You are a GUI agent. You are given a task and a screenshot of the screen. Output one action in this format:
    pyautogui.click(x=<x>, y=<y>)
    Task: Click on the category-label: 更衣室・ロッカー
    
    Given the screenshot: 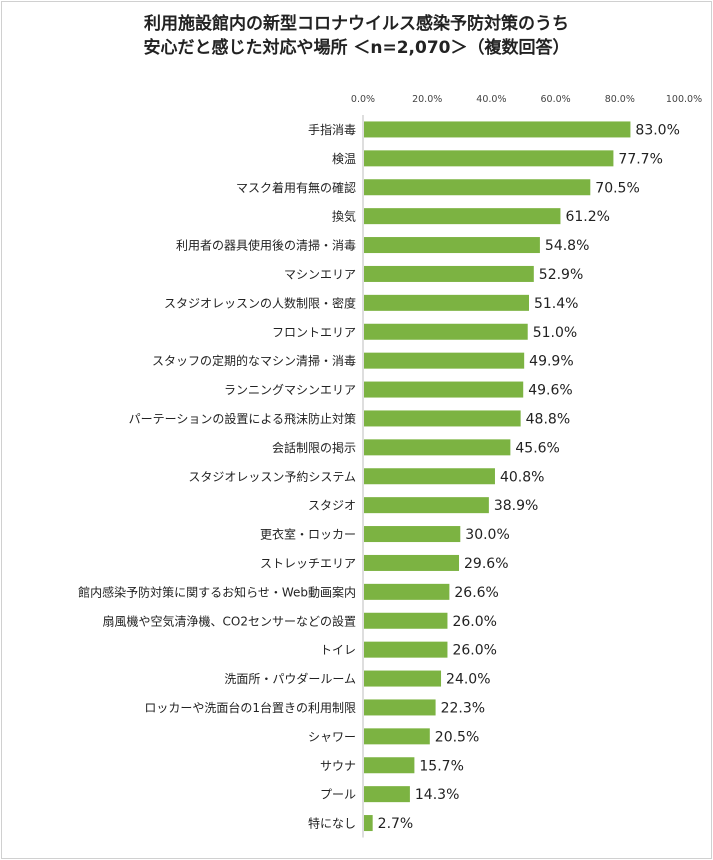 What is the action you would take?
    pyautogui.click(x=308, y=534)
    